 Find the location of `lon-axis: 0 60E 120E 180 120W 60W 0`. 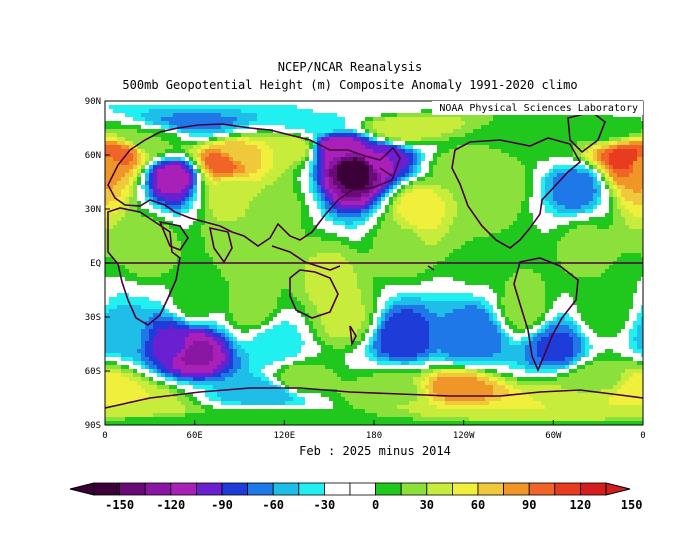

lon-axis: 0 60E 120E 180 120W 60W 0 is located at coordinates (374, 430).